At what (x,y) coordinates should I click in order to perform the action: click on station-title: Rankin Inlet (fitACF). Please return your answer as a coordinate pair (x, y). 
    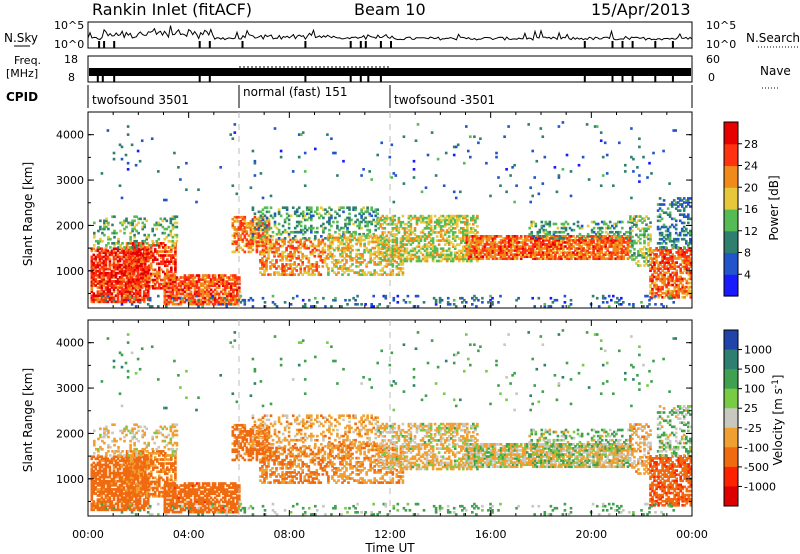
    Looking at the image, I should click on (172, 9).